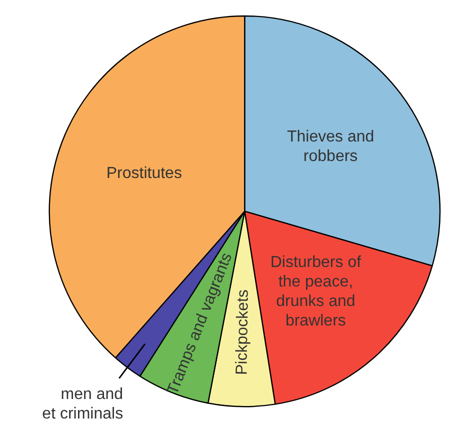 This screenshot has height=445, width=459. I want to click on slice-label: Prostitutes, so click(144, 173).